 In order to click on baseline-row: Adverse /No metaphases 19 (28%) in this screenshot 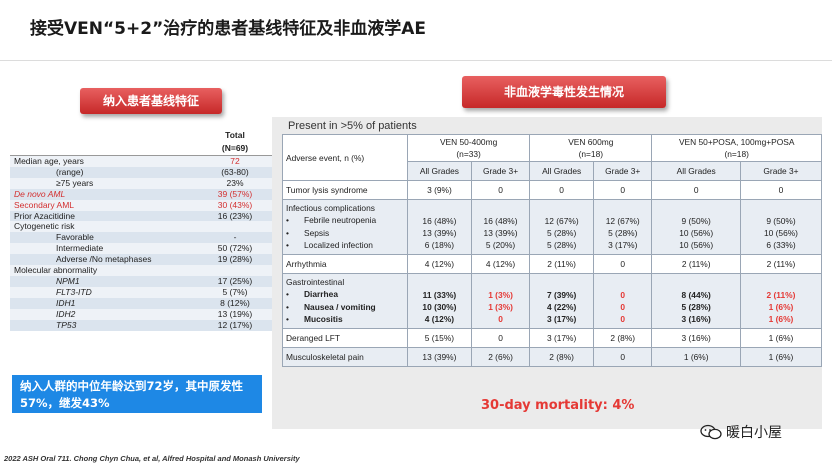, I will do `click(141, 260)`.